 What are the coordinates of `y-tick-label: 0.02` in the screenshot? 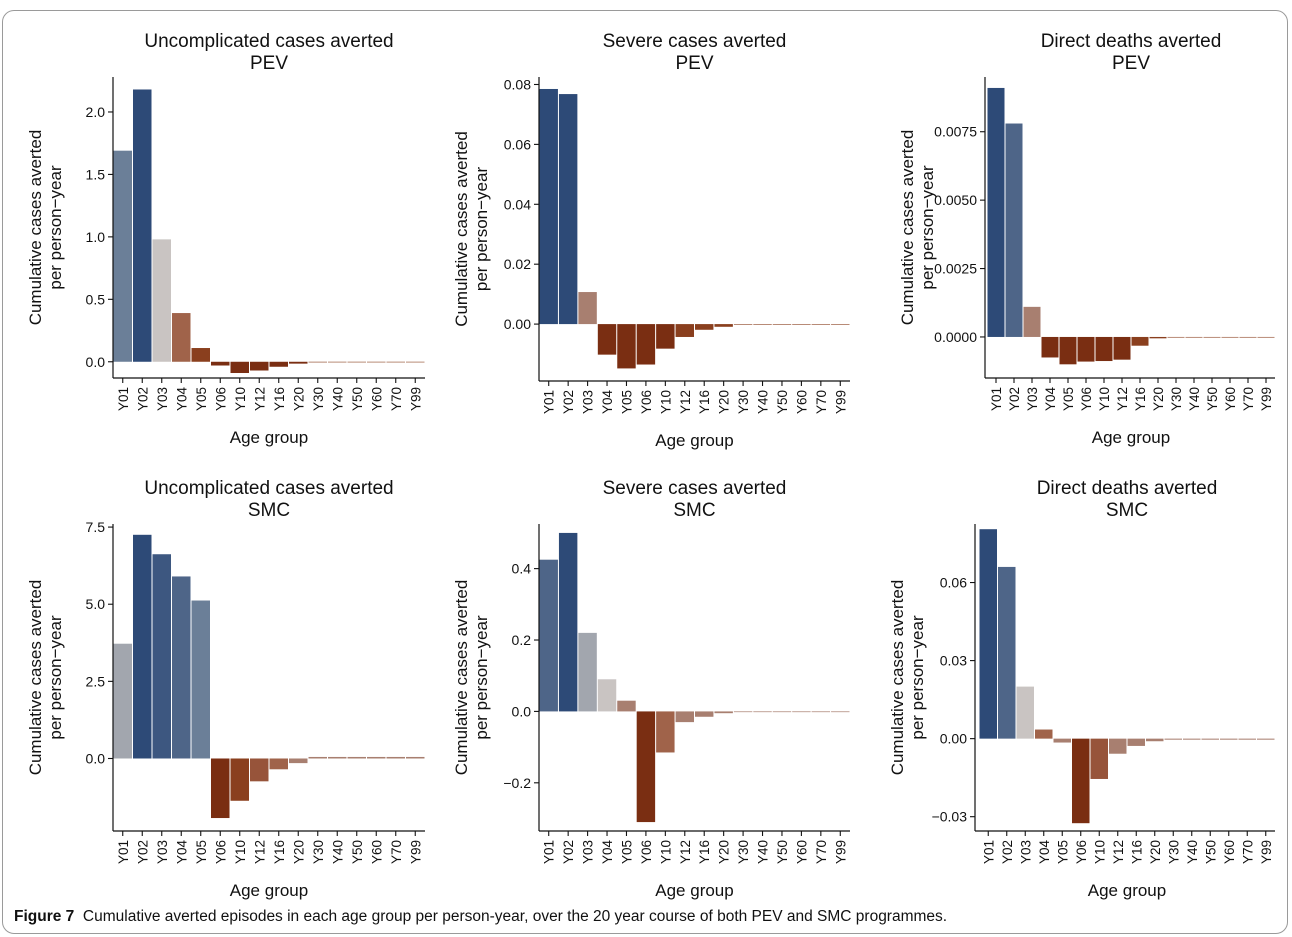 It's located at (517, 264).